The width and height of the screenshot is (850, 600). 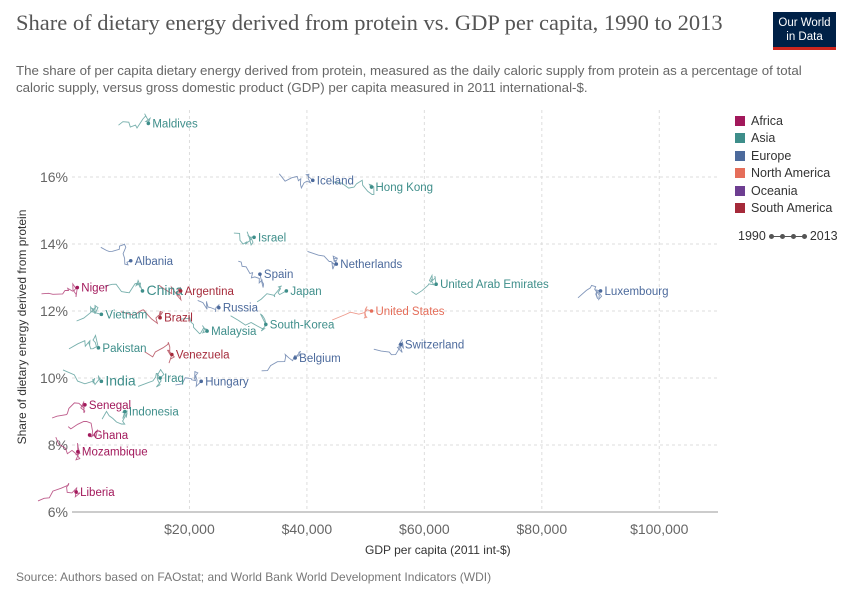 What do you see at coordinates (774, 190) in the screenshot?
I see `legend-label: Oceania` at bounding box center [774, 190].